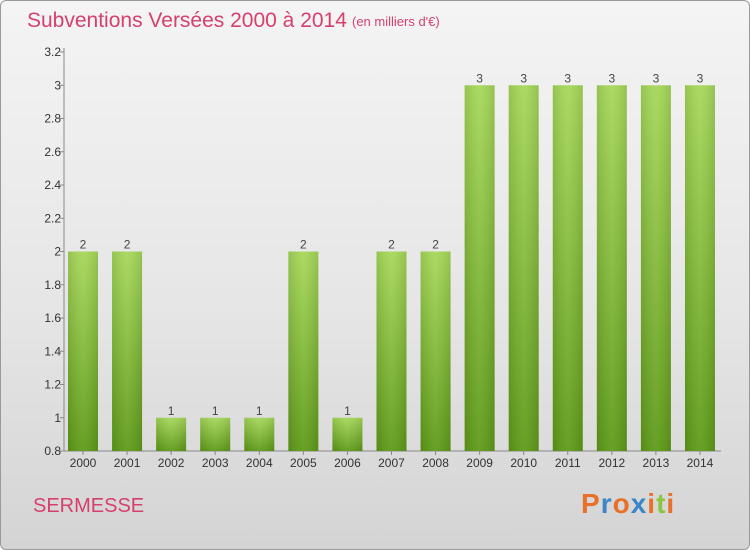 This screenshot has width=750, height=550. What do you see at coordinates (303, 463) in the screenshot?
I see `x-tick-label: 2005` at bounding box center [303, 463].